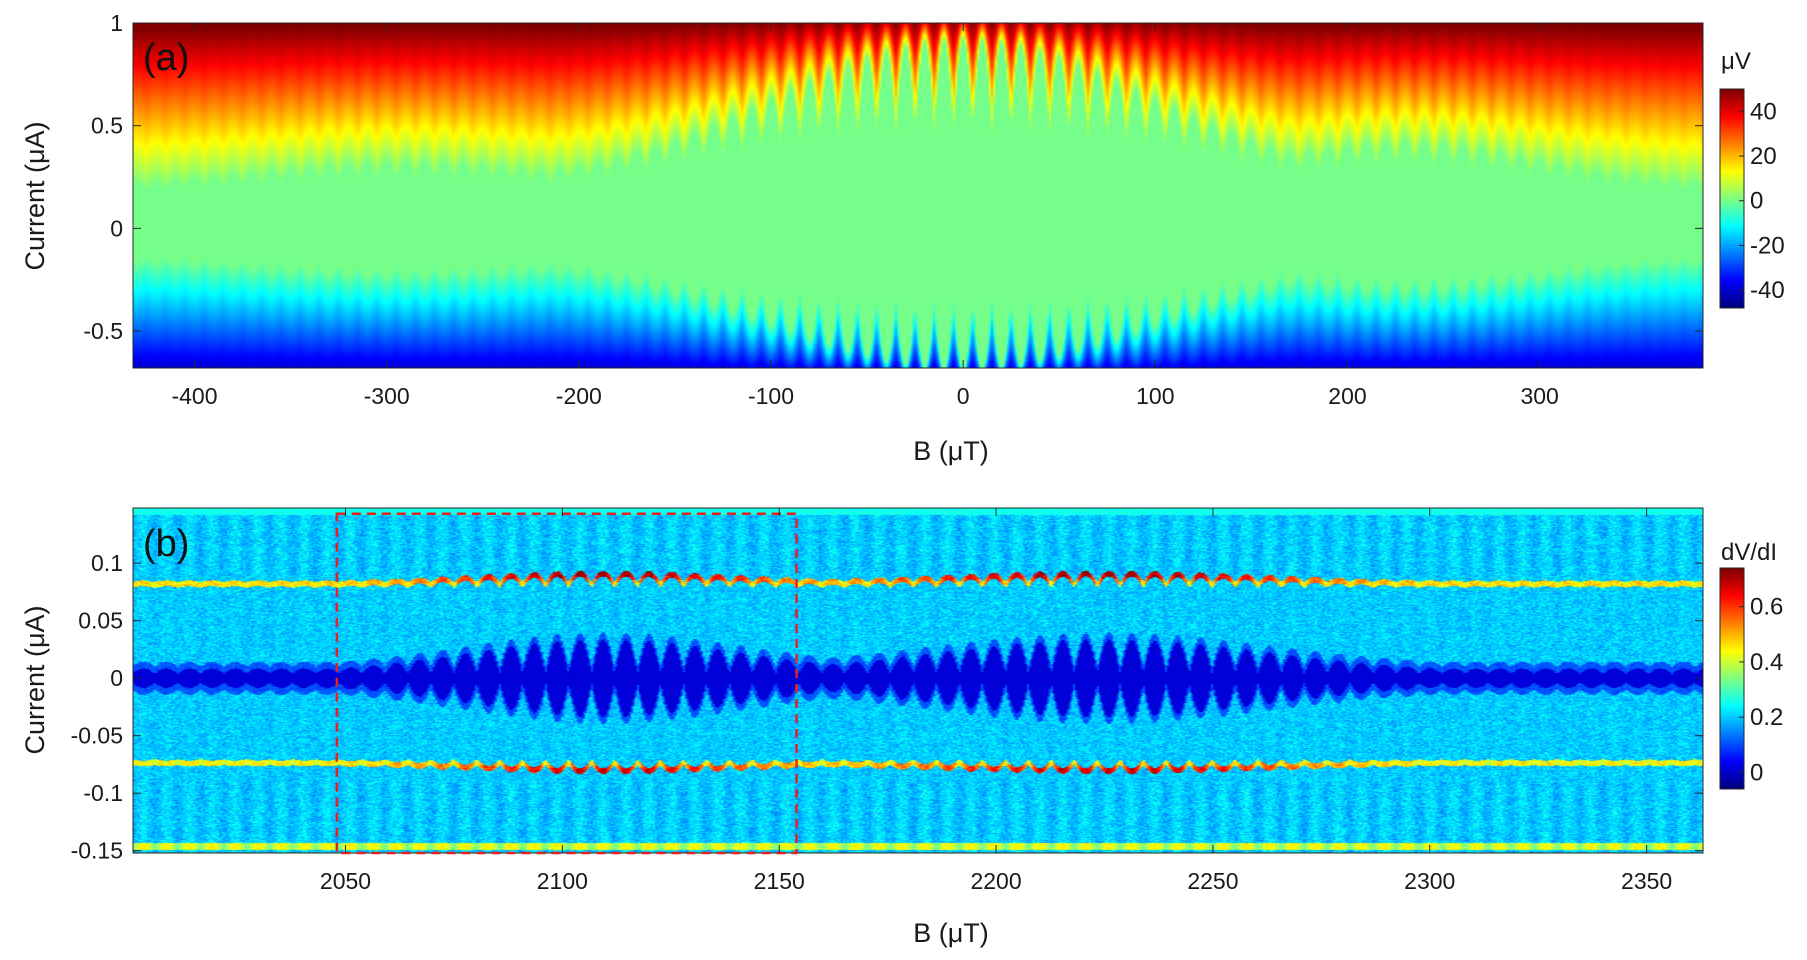 The width and height of the screenshot is (1807, 960). Describe the element at coordinates (566, 683) in the screenshot. I see `highlight-box` at that location.